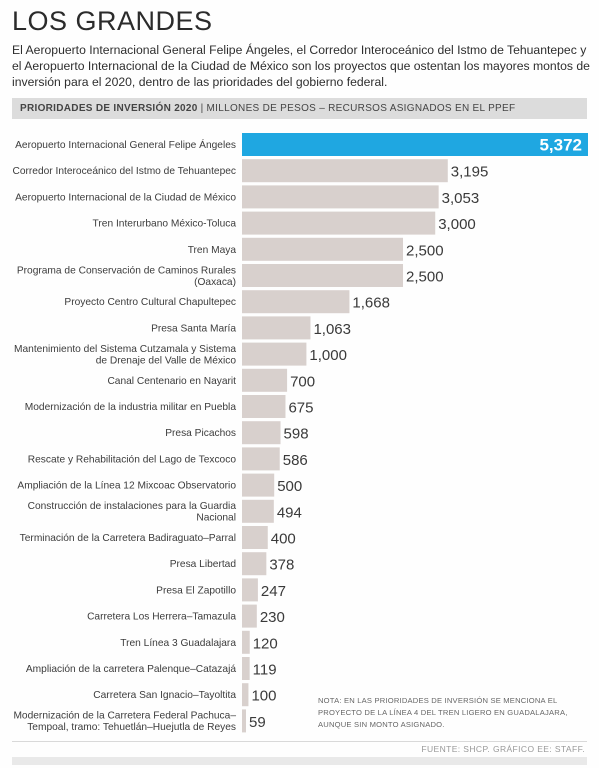  Describe the element at coordinates (470, 172) in the screenshot. I see `value-label-2: 3,195` at that location.